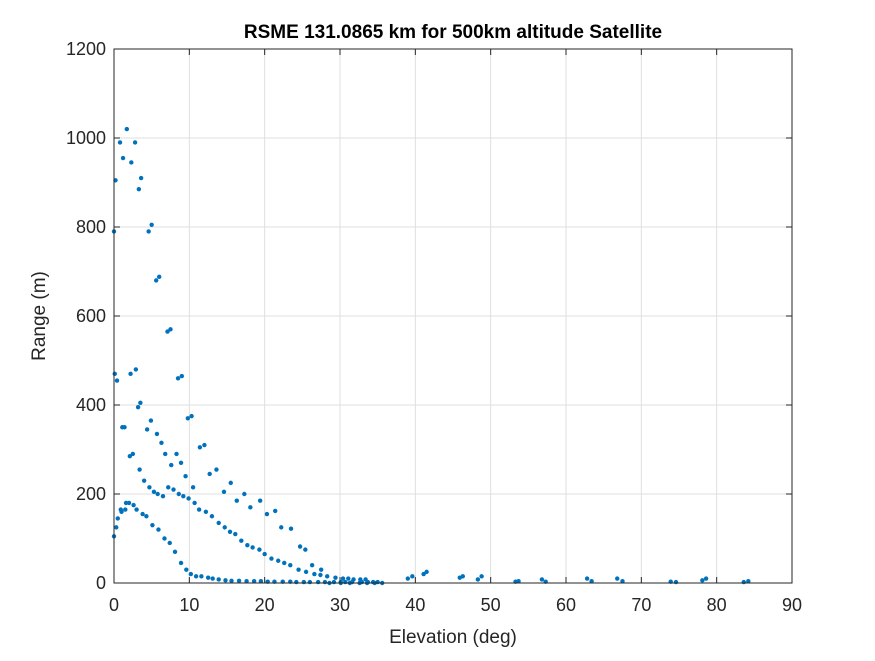 This screenshot has width=875, height=661. What do you see at coordinates (717, 605) in the screenshot?
I see `x-tick-label: 80` at bounding box center [717, 605].